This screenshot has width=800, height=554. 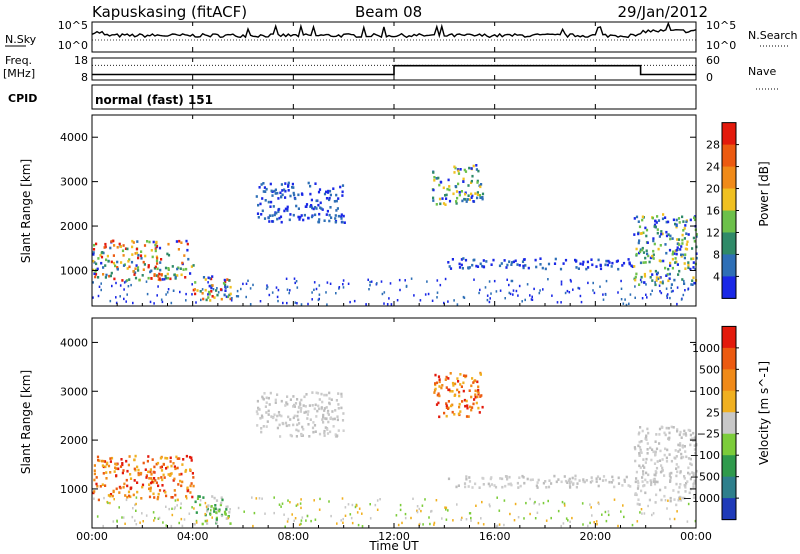 What do you see at coordinates (764, 413) in the screenshot?
I see `velocity-colorbar-label: Velocity [m s^-1]` at bounding box center [764, 413].